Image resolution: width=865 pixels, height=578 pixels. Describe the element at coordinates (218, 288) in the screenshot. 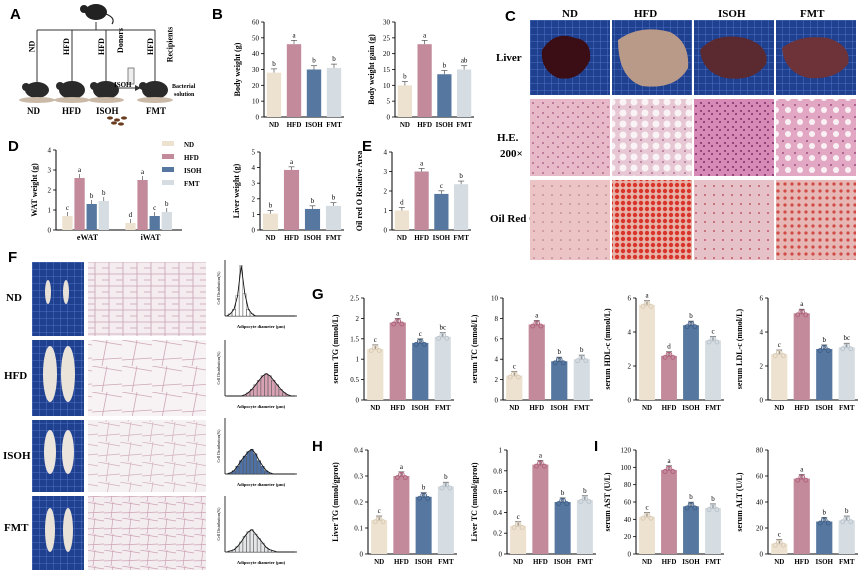

I see `hist-y-label: Cell Distribution(%)` at that location.